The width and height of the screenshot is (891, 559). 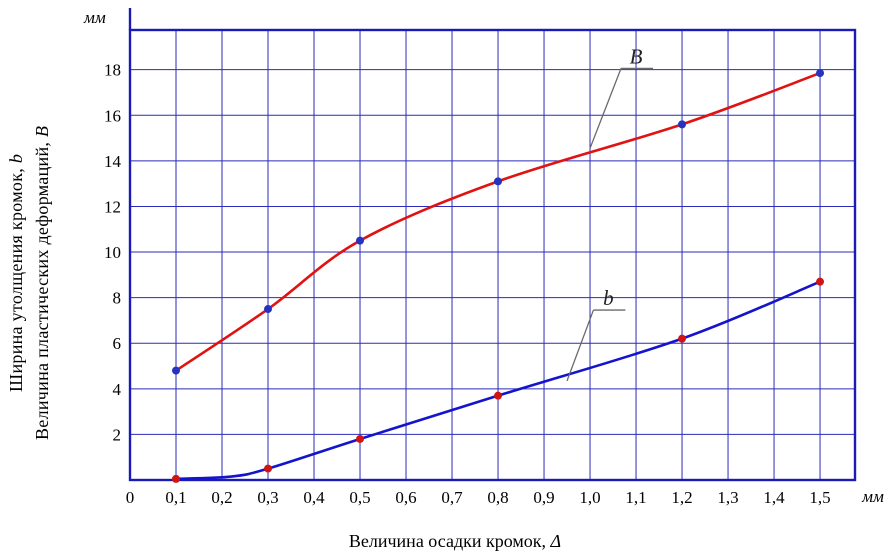 What do you see at coordinates (580, 345) in the screenshot?
I see `series-leader-line-b` at bounding box center [580, 345].